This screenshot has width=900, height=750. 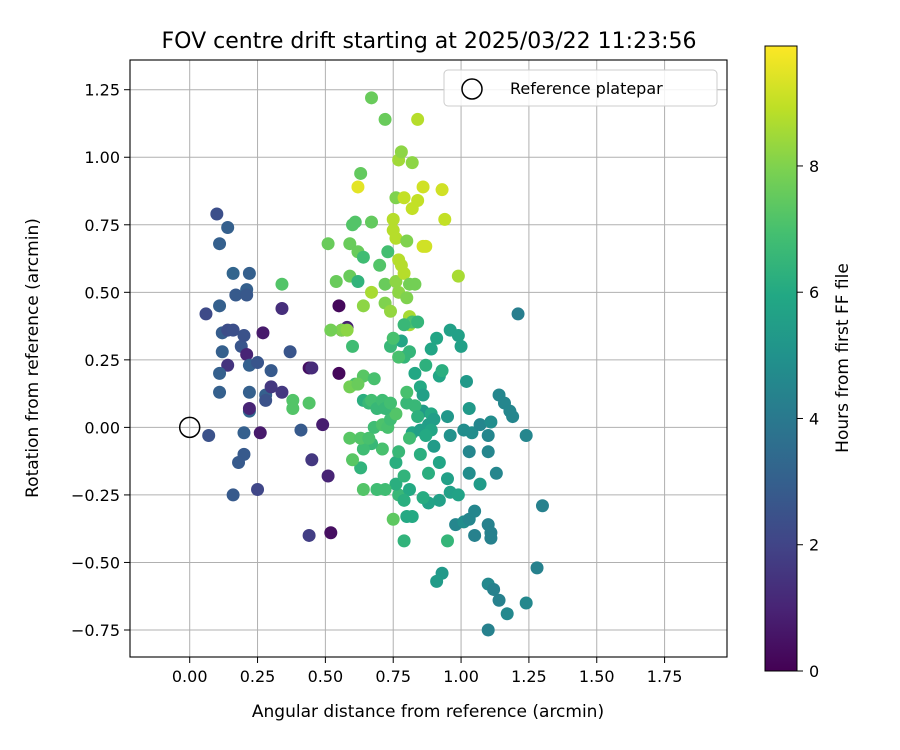 What do you see at coordinates (33, 358) in the screenshot?
I see `y-axis-label: Rotation from reference (arcmin)` at bounding box center [33, 358].